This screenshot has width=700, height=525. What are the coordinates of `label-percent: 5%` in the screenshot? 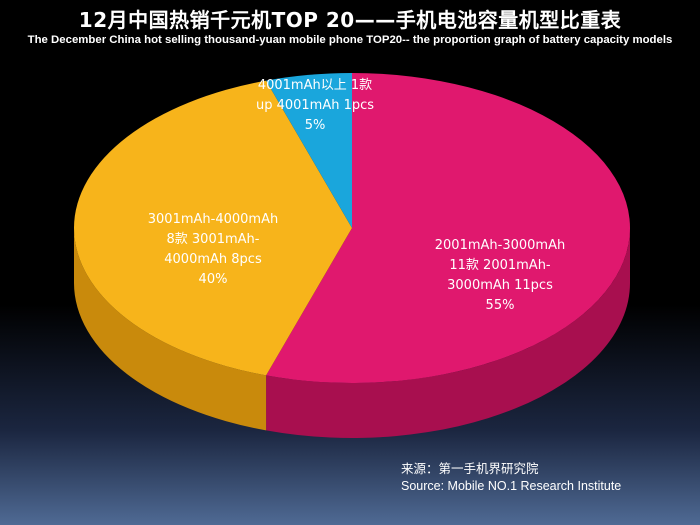 It's located at (315, 125).